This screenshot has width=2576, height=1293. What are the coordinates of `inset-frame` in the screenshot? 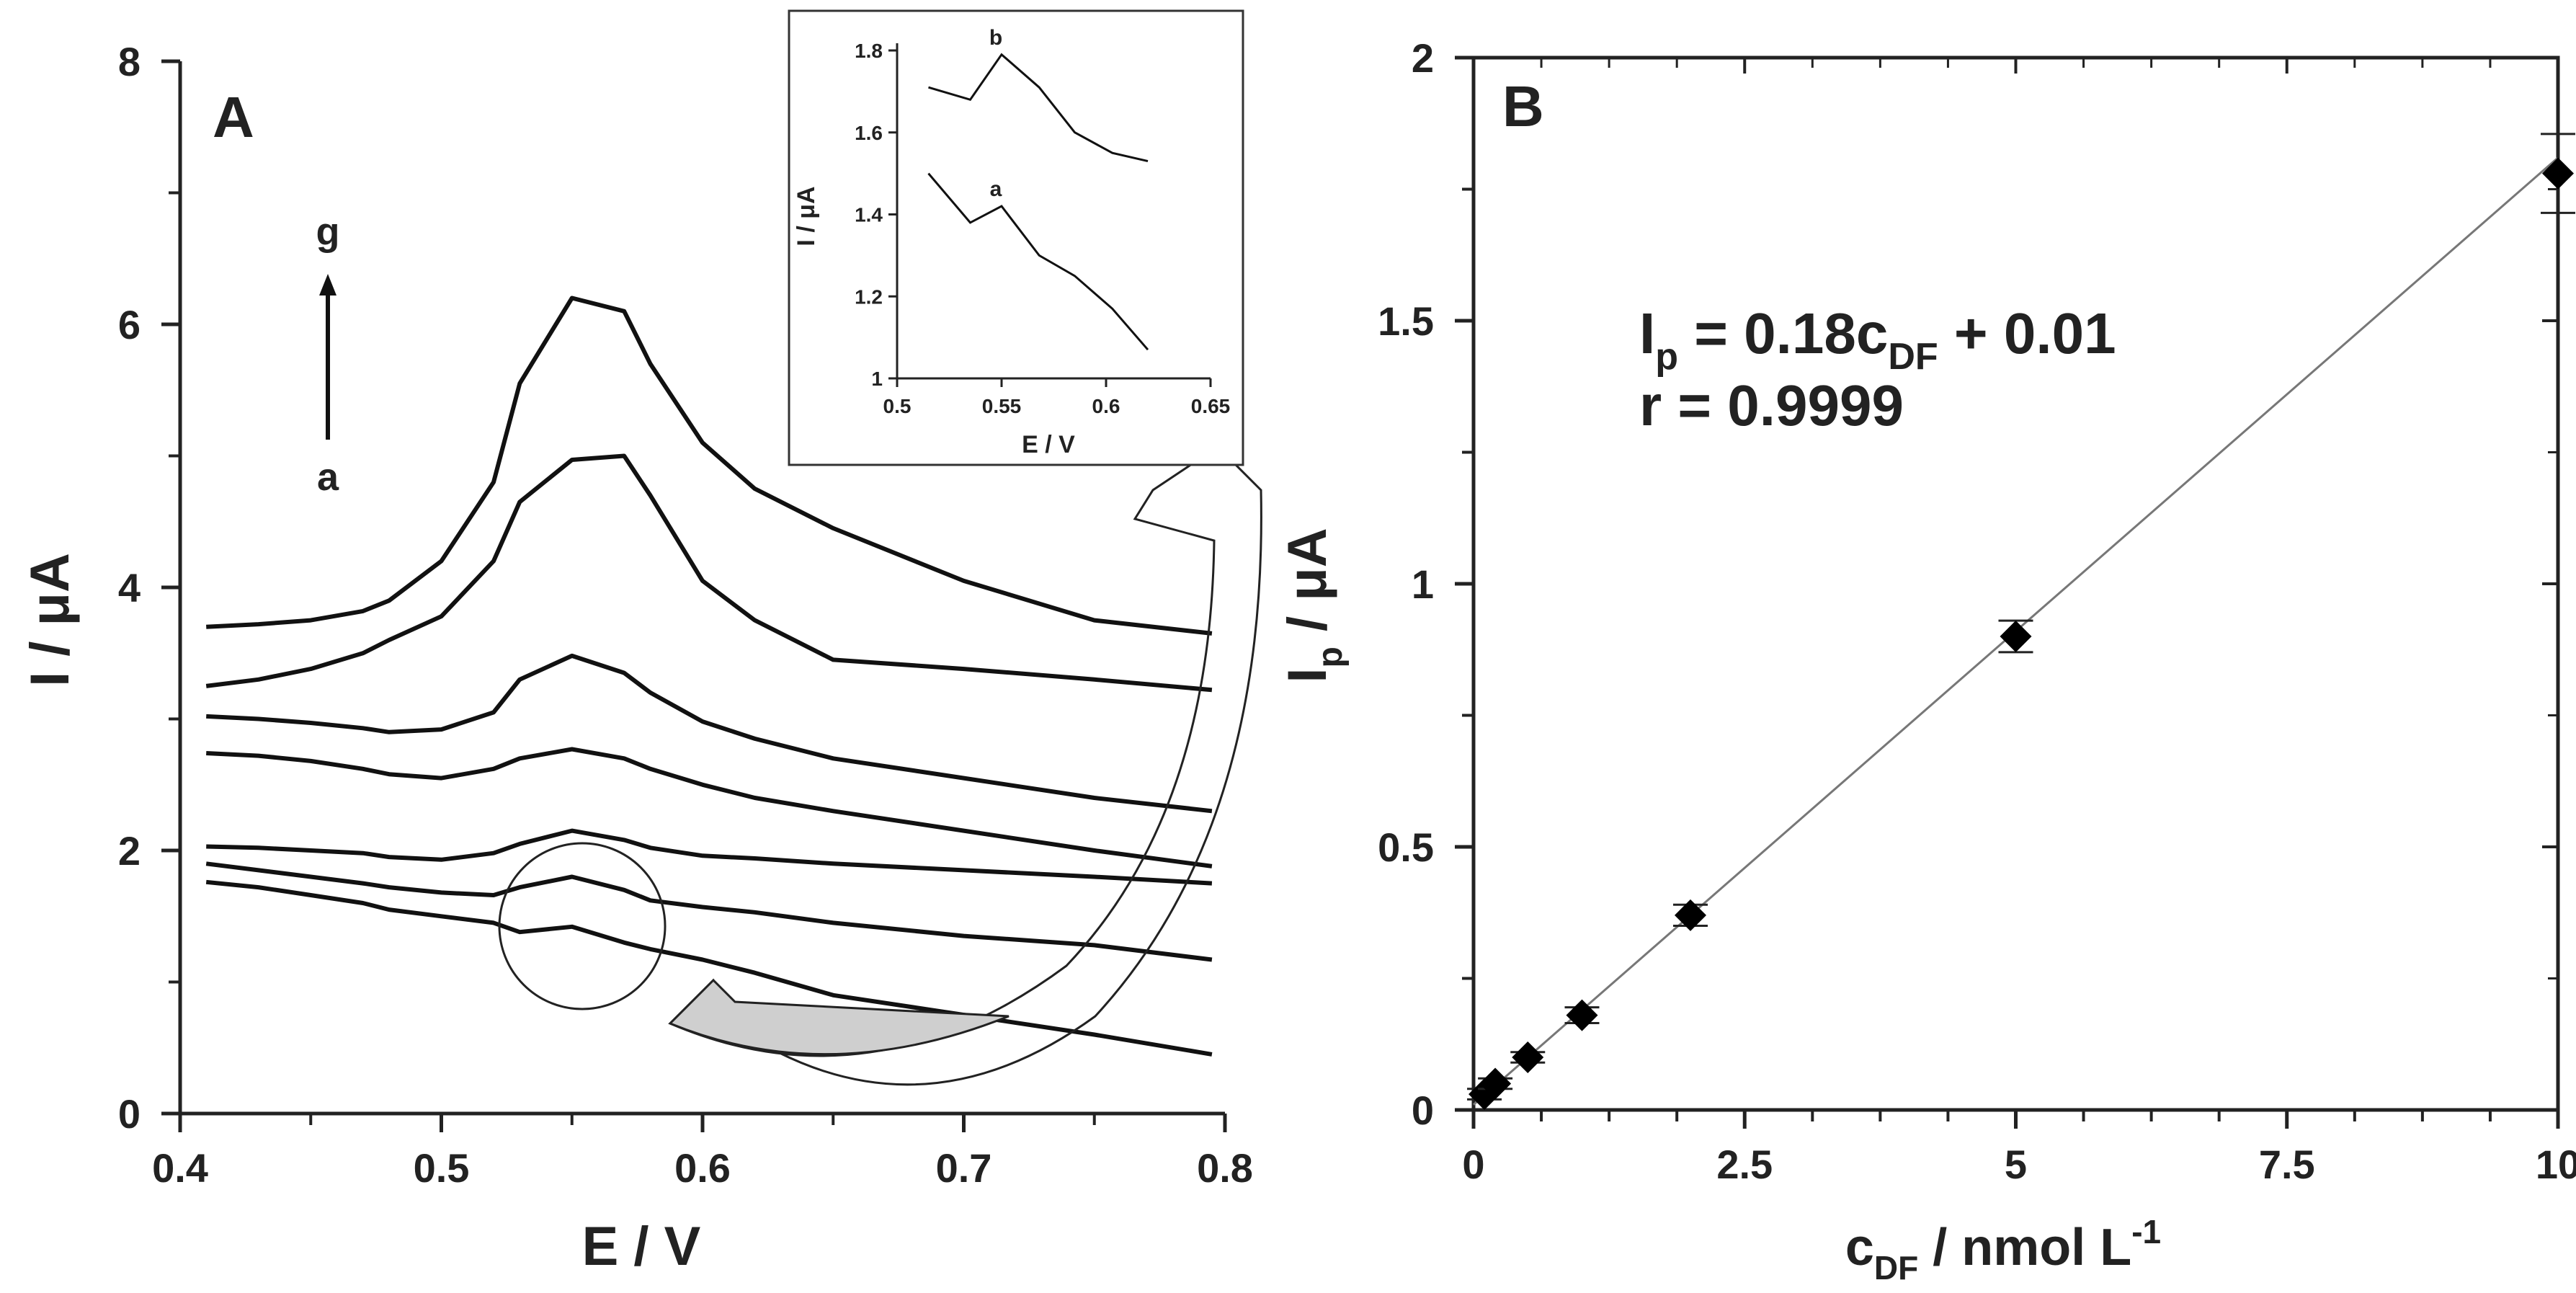 It's located at (1016, 237).